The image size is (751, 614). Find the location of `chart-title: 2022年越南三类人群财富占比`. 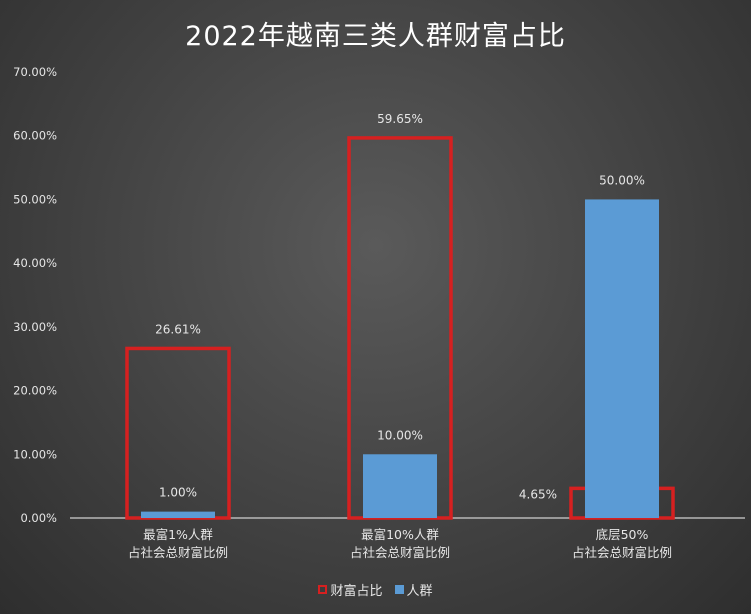

chart-title: 2022年越南三类人群财富占比 is located at coordinates (375, 36).